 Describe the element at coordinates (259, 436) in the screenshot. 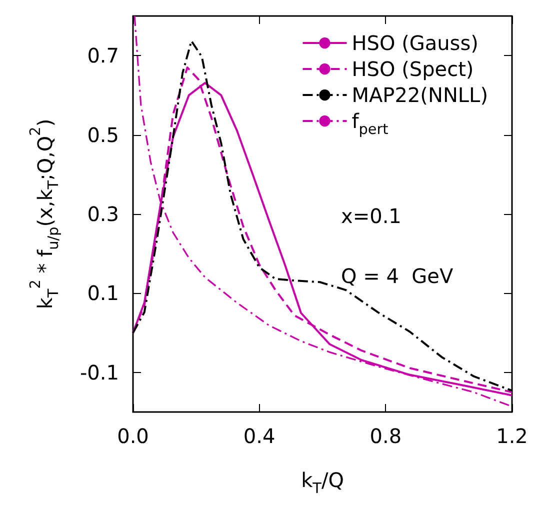

I see `x-tick-label: 0.4` at that location.